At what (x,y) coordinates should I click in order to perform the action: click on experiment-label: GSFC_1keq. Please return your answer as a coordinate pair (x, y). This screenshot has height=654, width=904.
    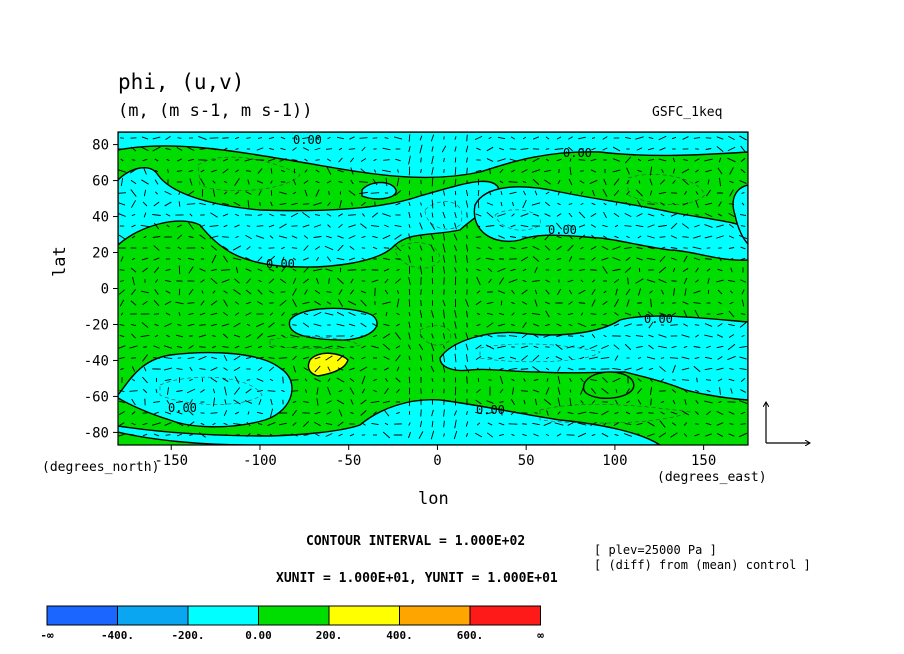
    Looking at the image, I should click on (687, 112).